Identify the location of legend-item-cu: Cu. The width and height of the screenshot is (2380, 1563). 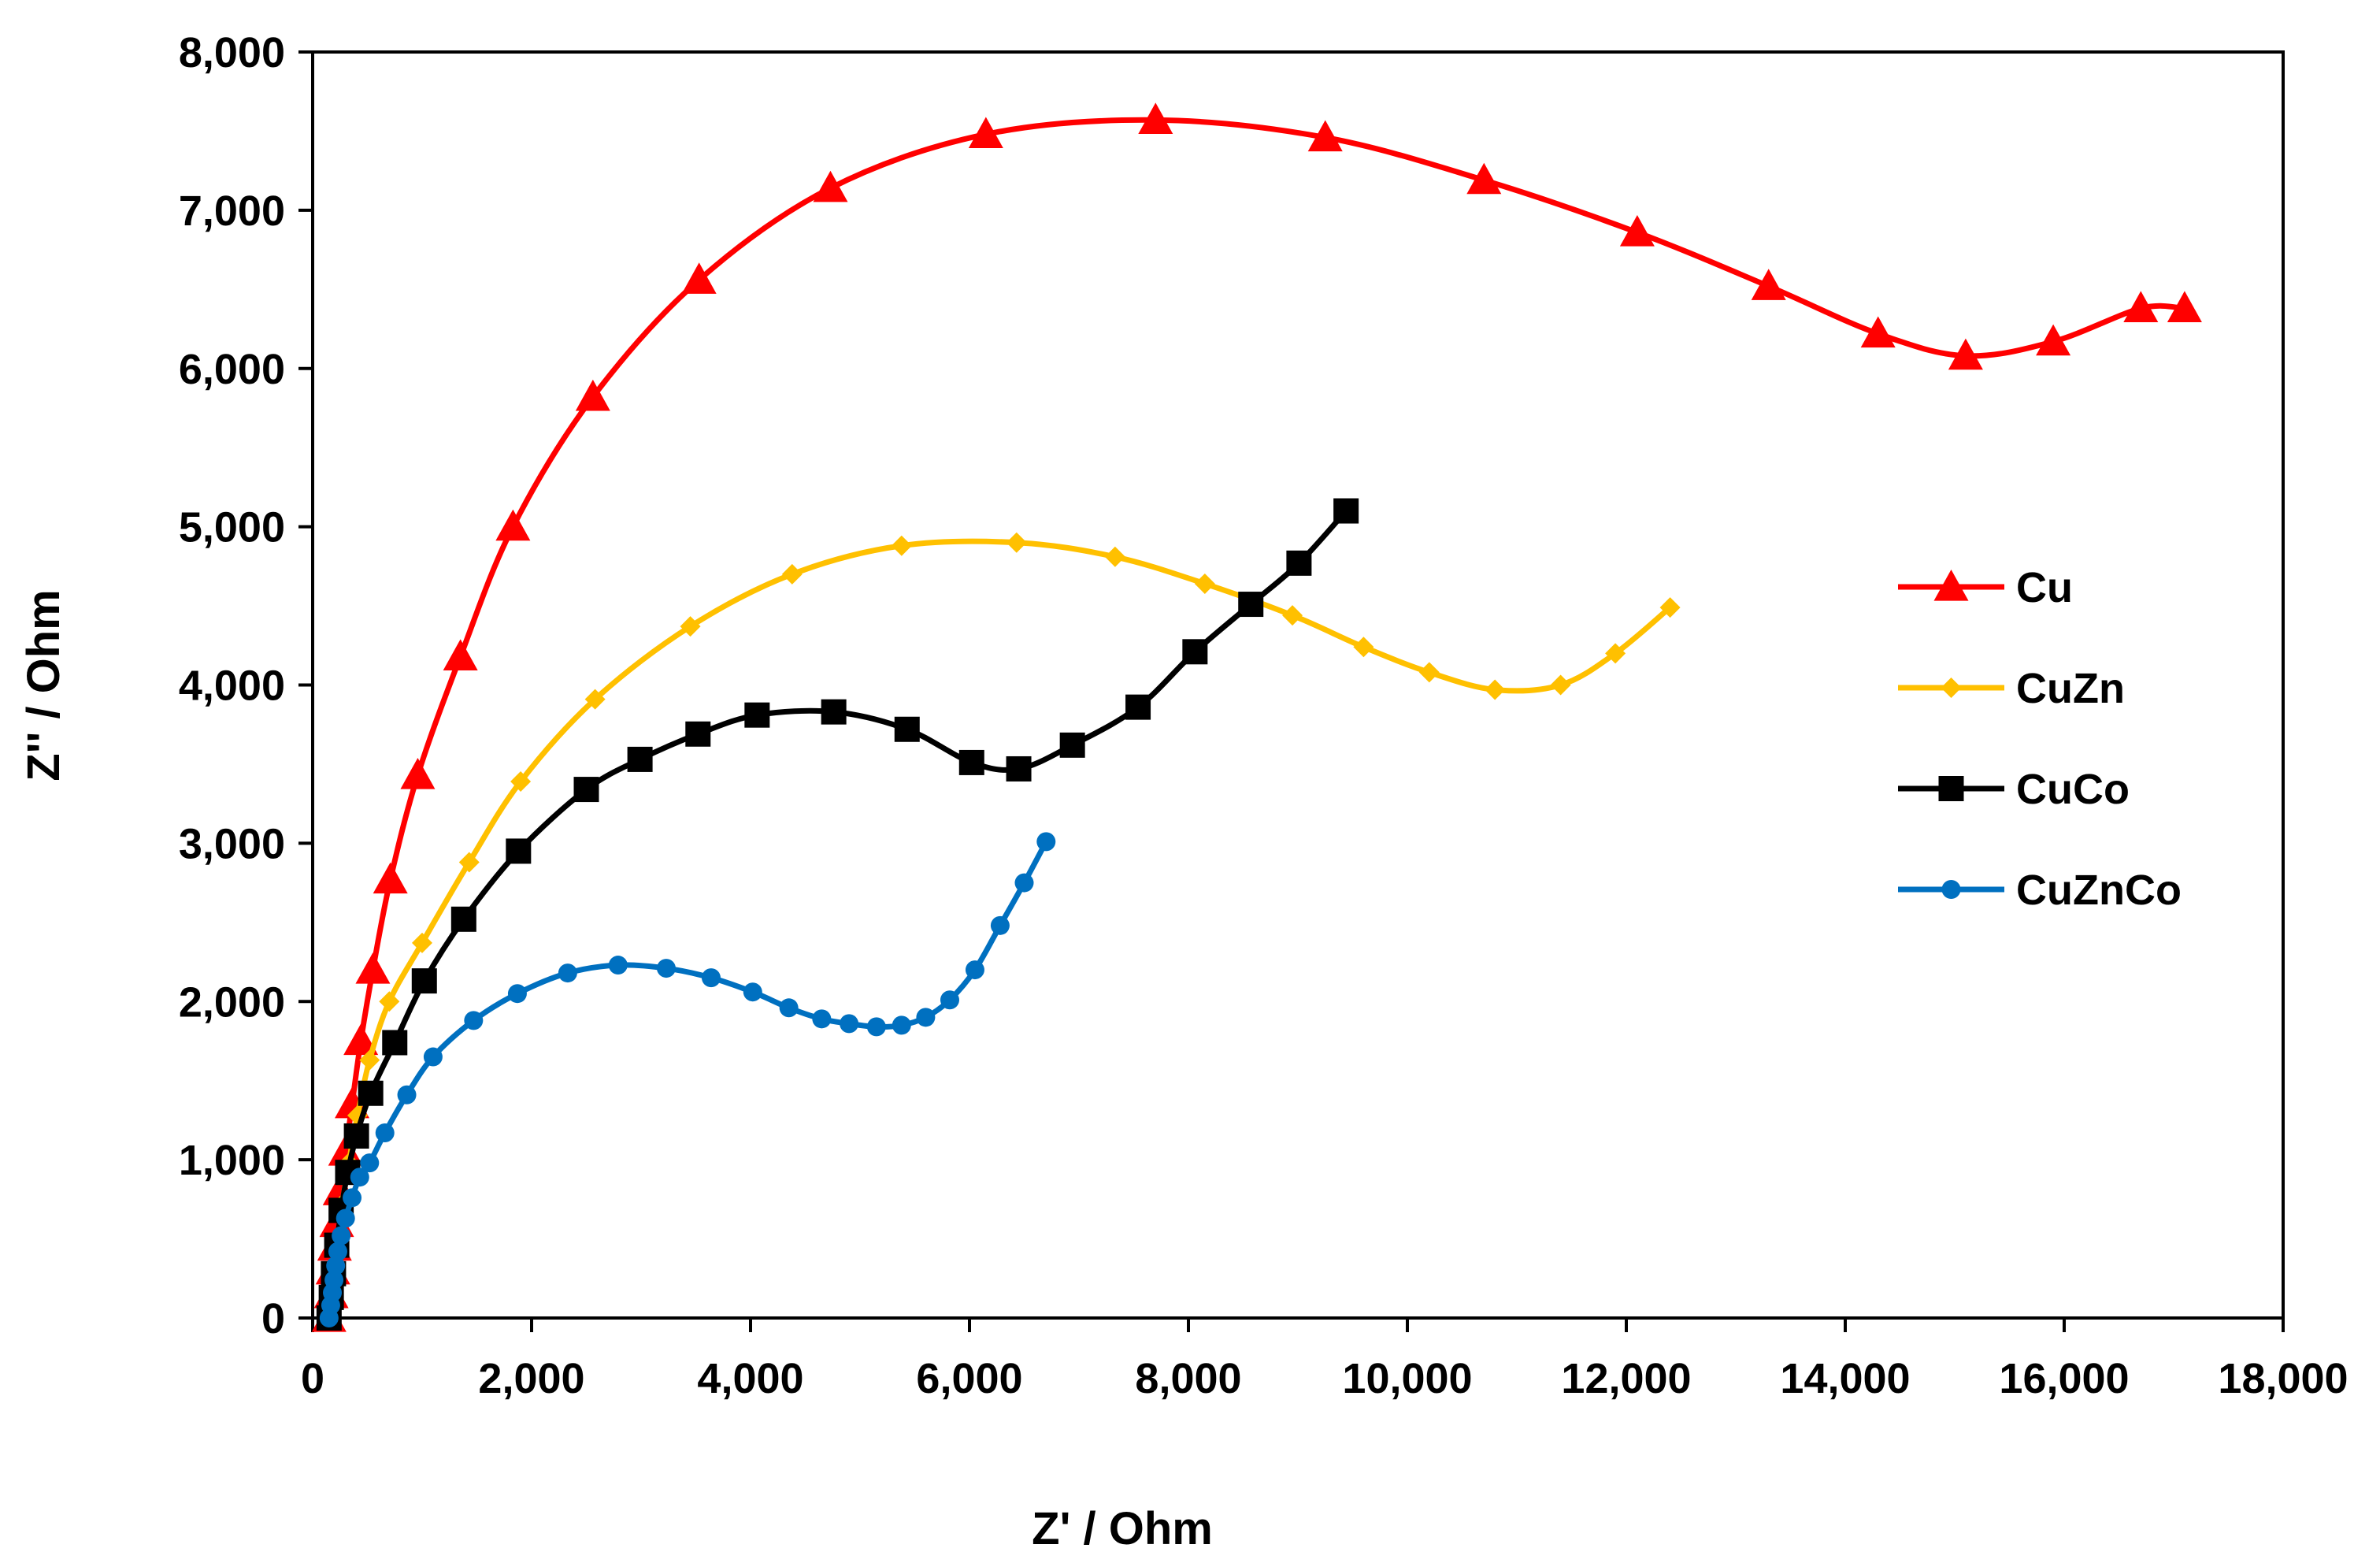
(1985, 587).